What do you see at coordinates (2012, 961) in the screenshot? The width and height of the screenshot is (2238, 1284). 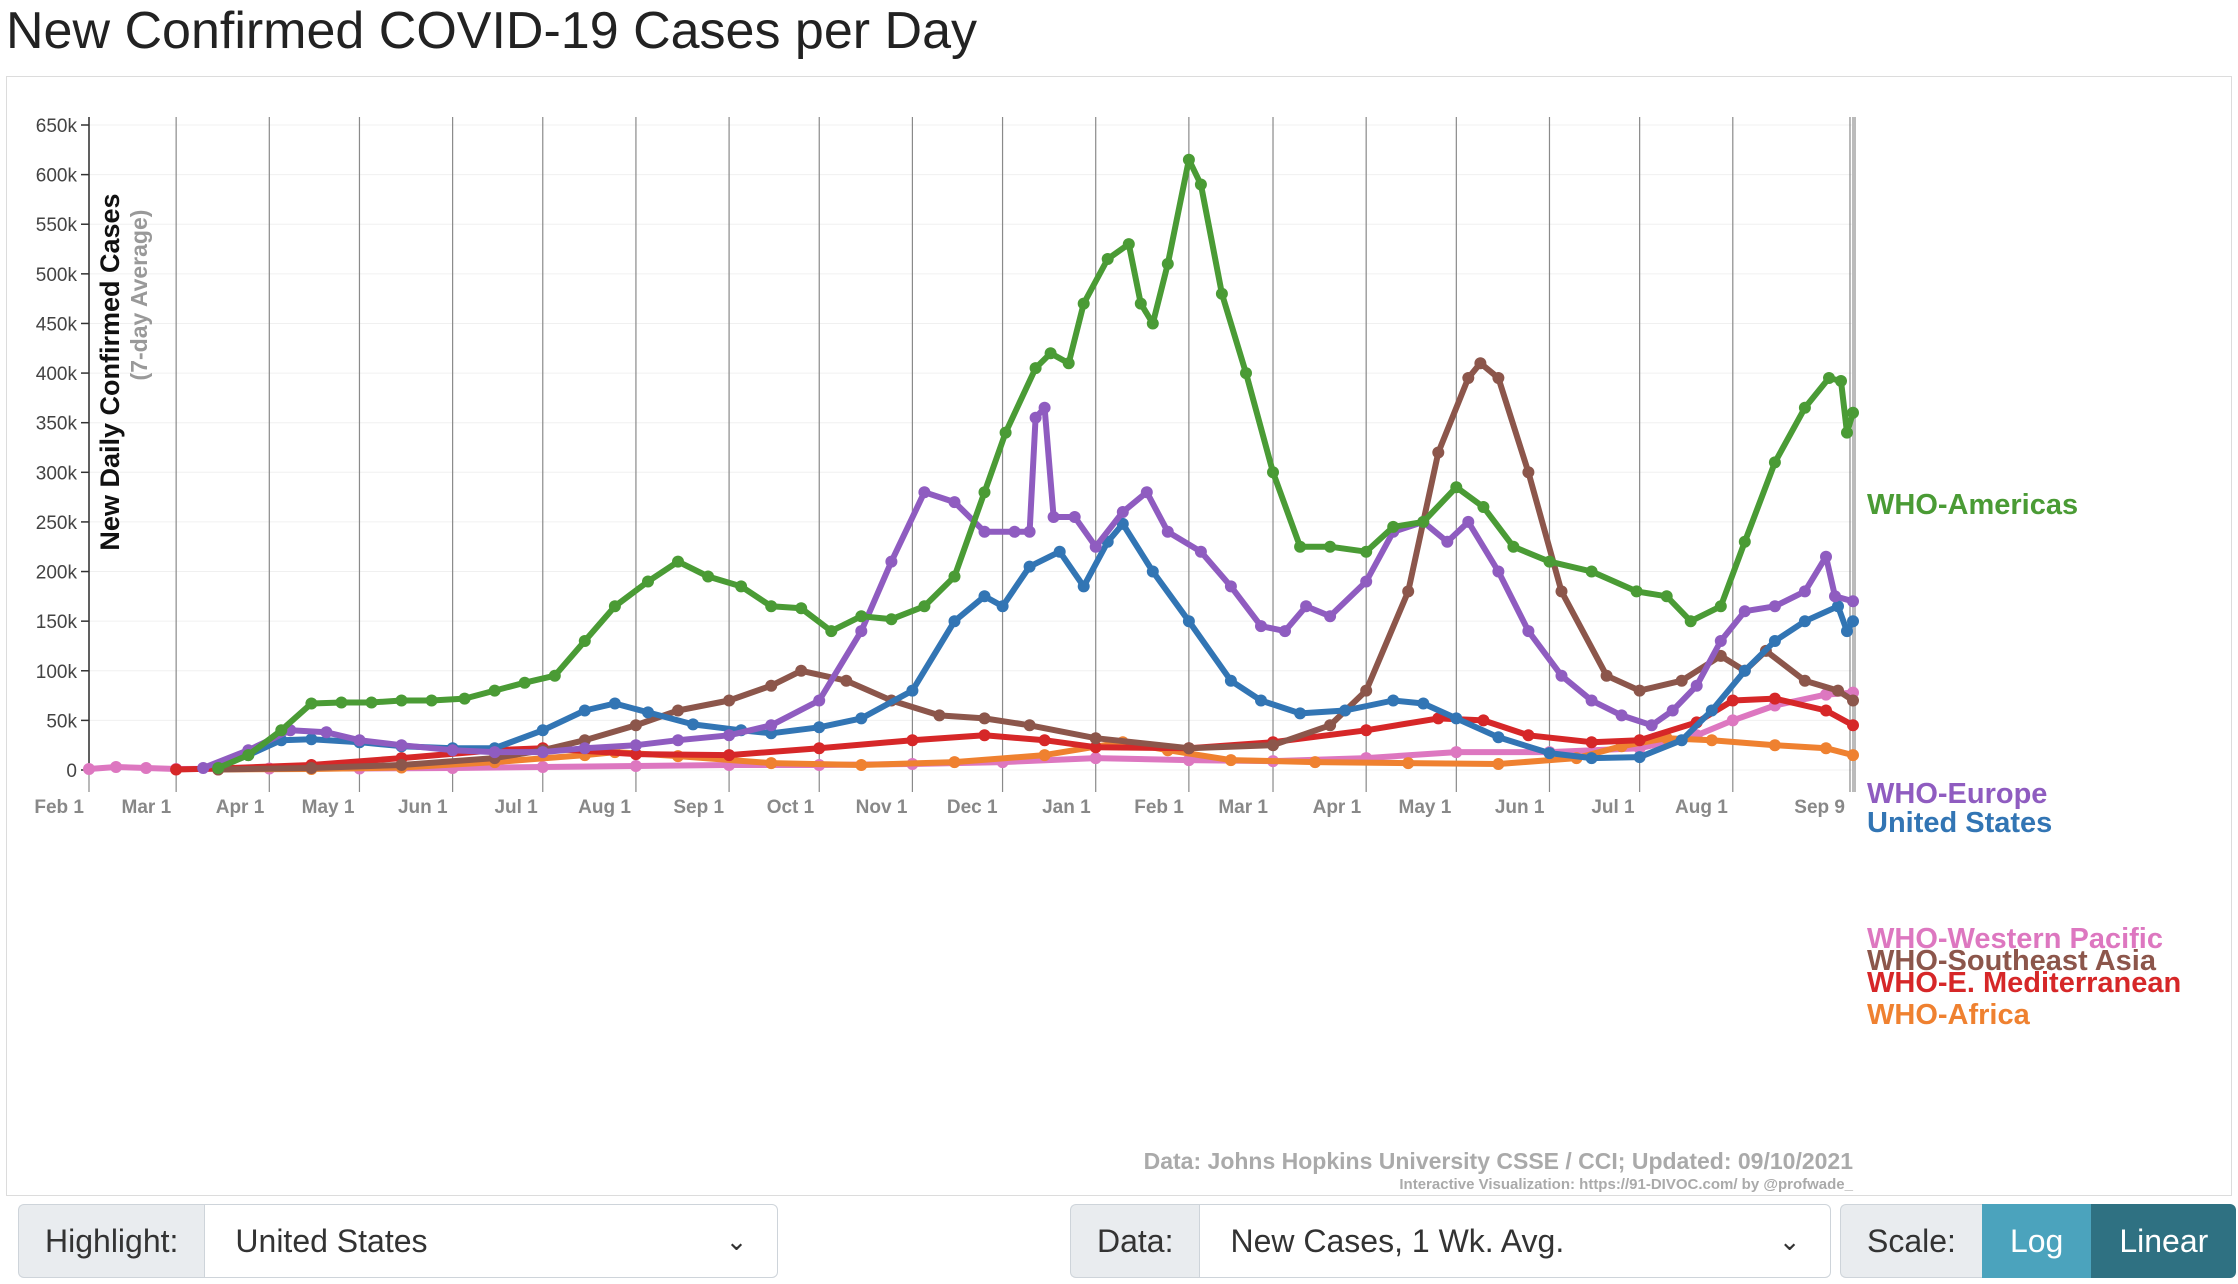 I see `series-end-label: WHO-Southeast Asia` at bounding box center [2012, 961].